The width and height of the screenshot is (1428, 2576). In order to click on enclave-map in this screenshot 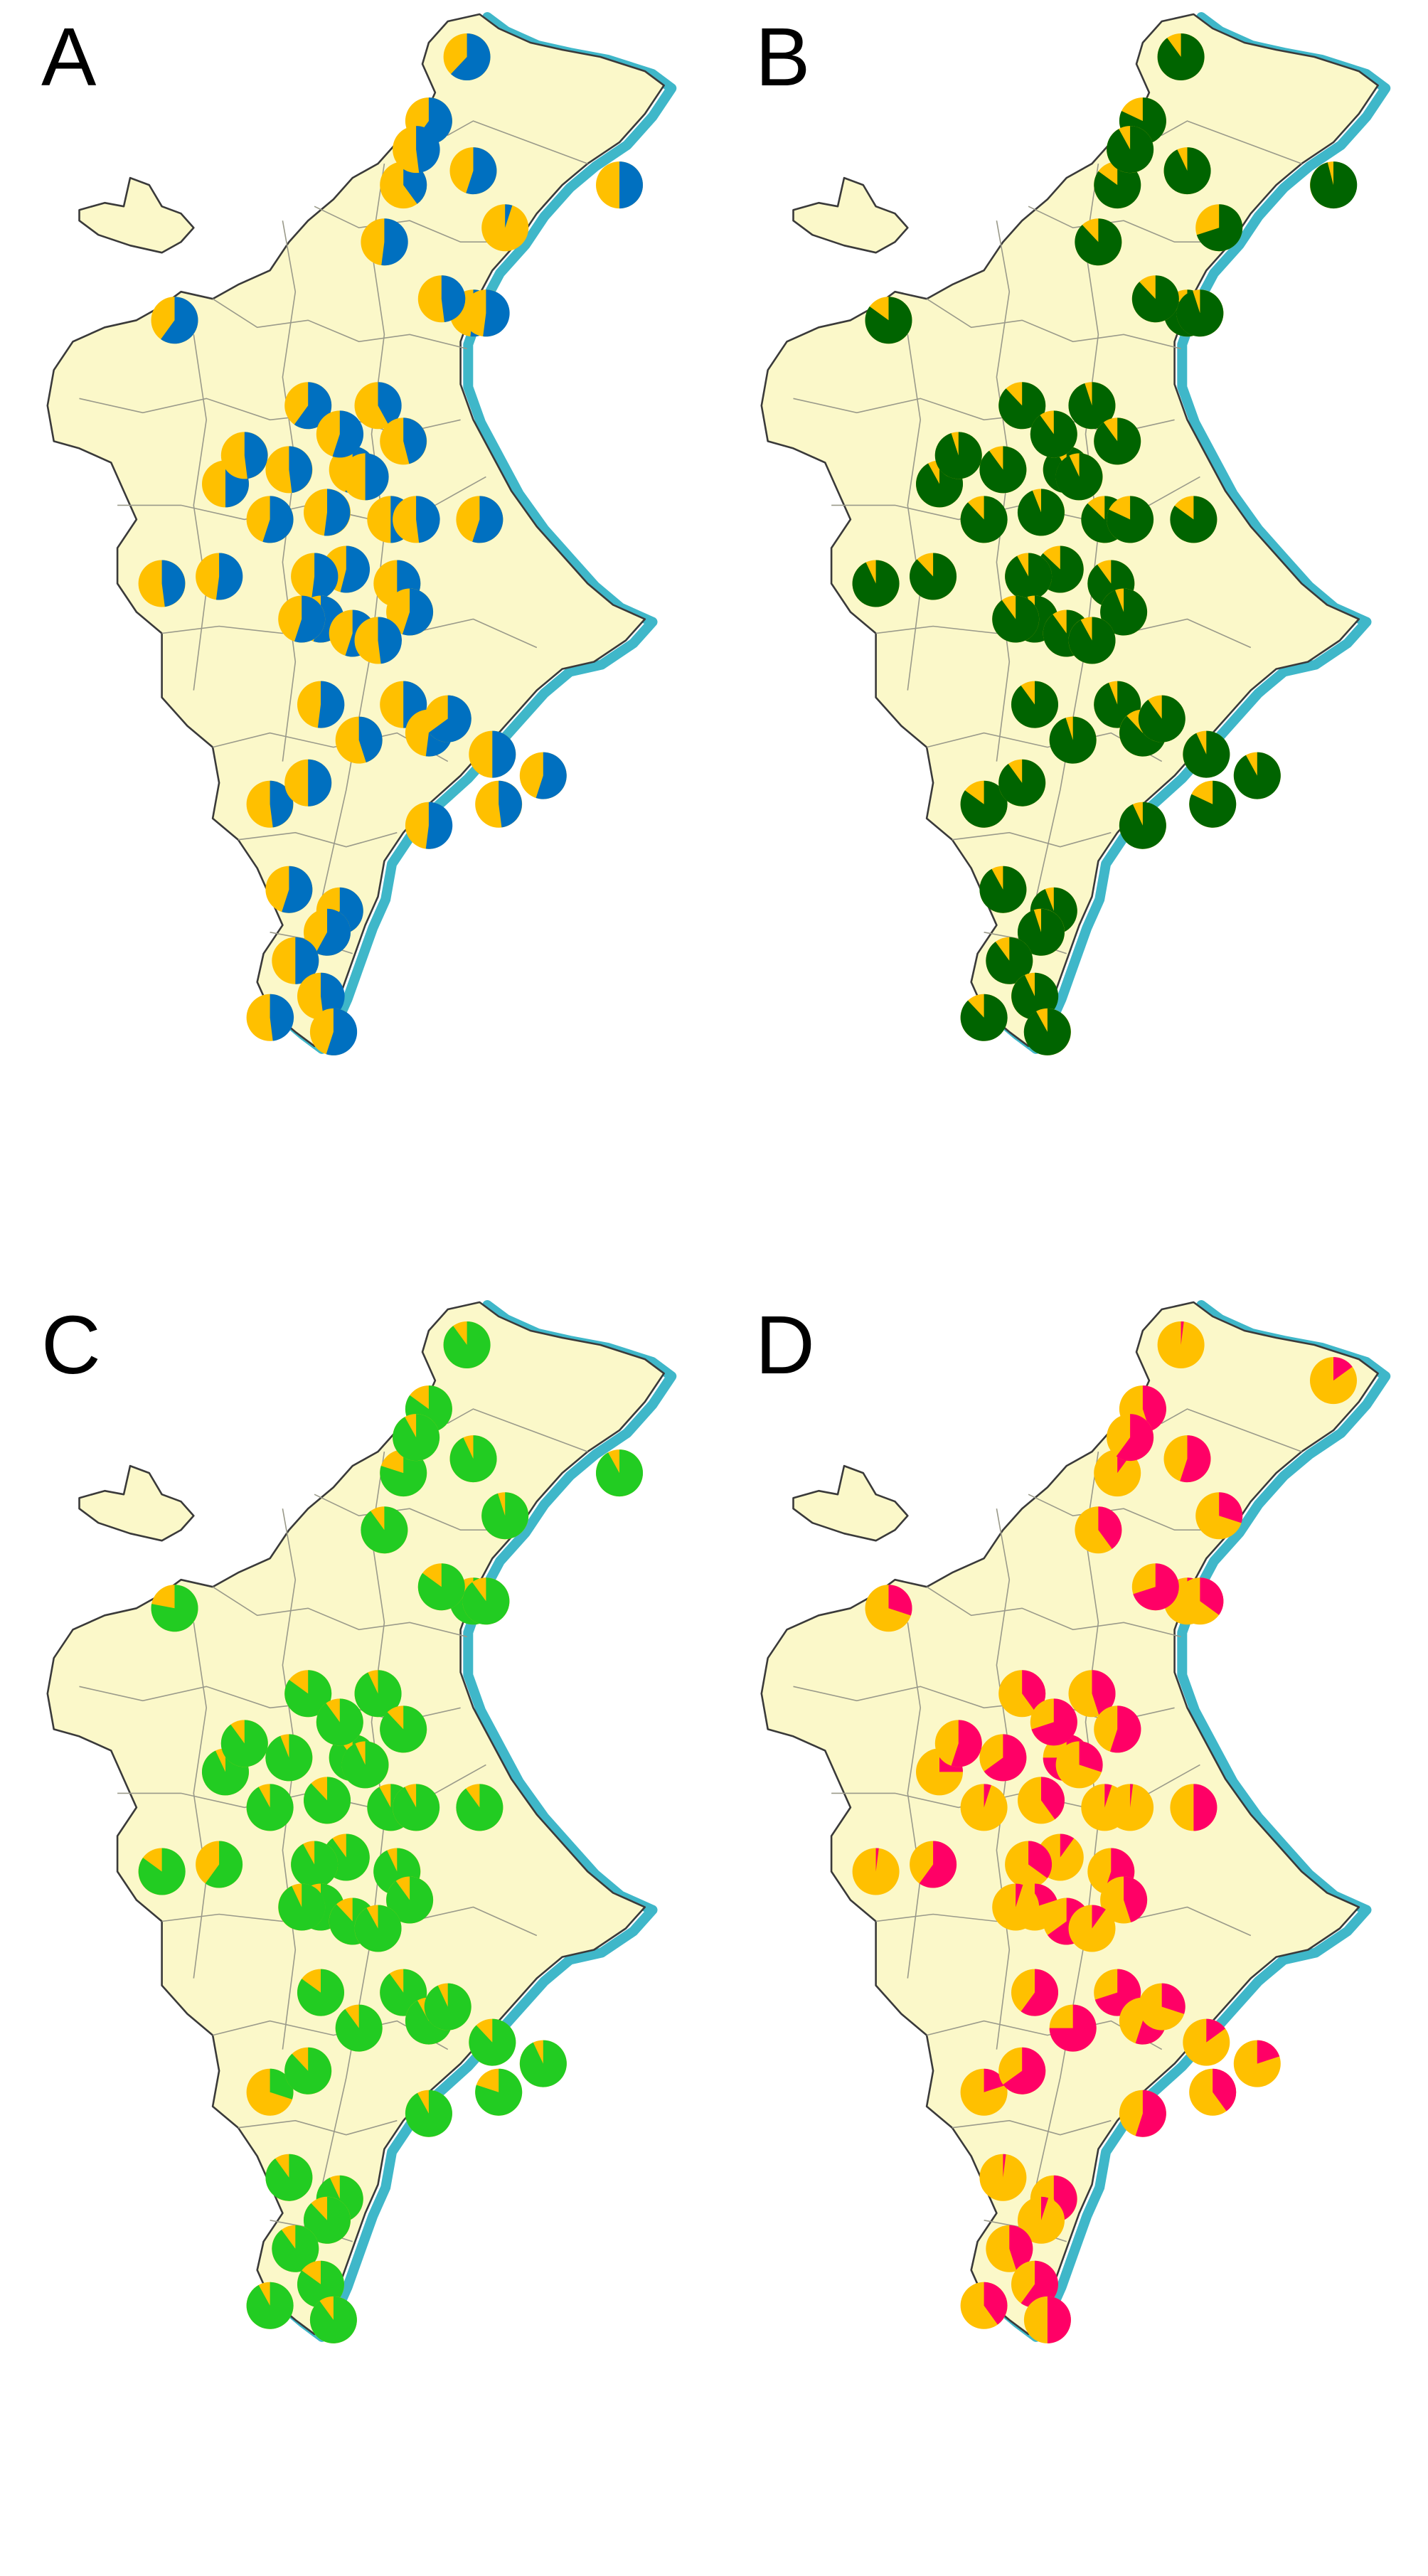, I will do `click(136, 215)`.